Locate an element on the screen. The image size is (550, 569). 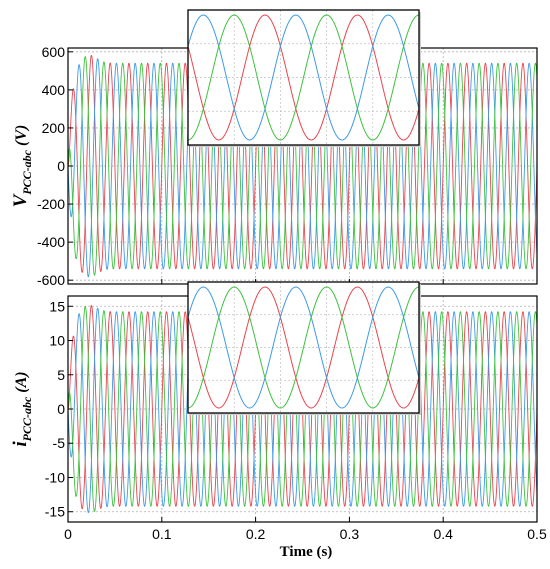
x-tick-label: 0.4 is located at coordinates (443, 534).